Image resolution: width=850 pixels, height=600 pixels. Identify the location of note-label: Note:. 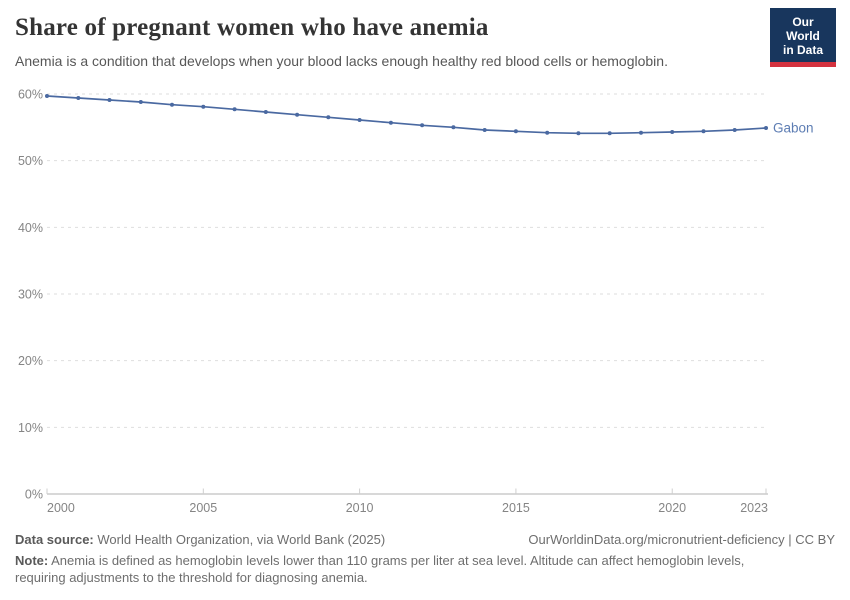
(32, 560).